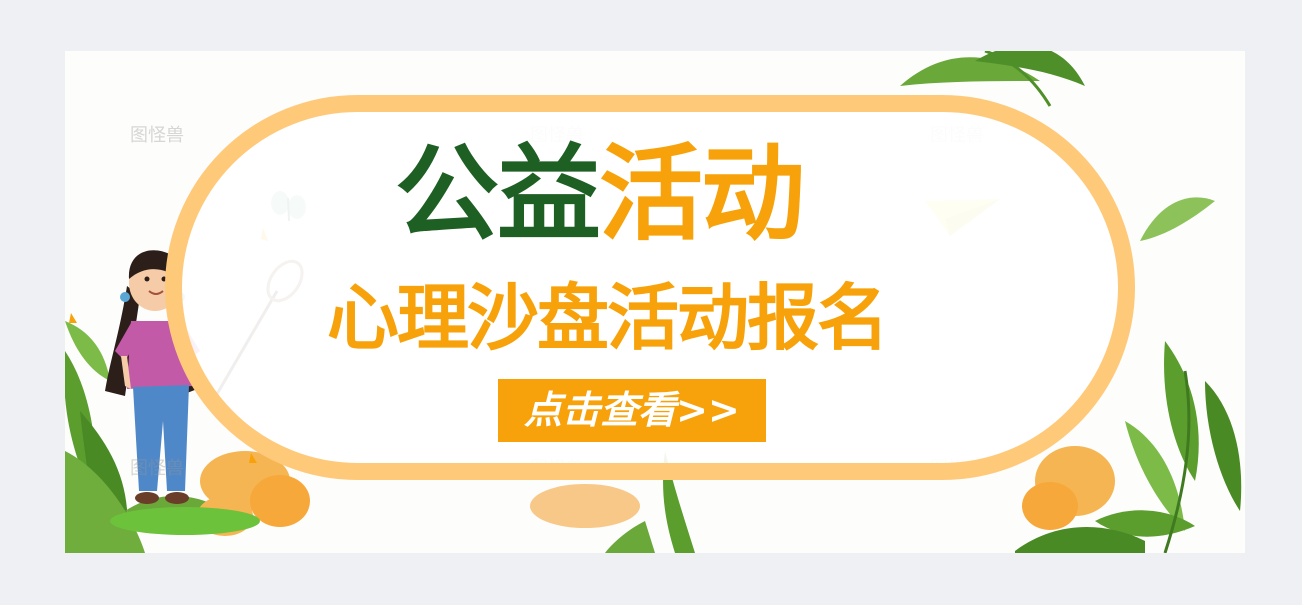  I want to click on orange-flowers, so click(656, 491).